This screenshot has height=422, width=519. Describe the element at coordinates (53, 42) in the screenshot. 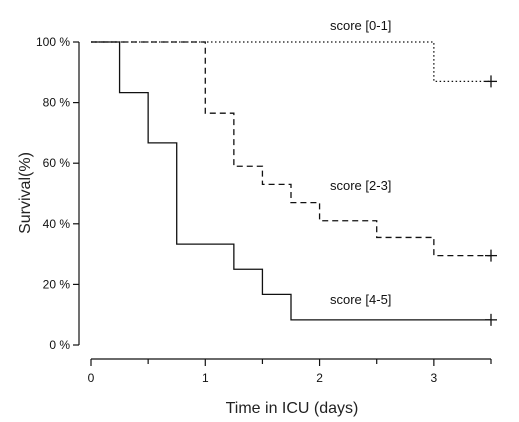

I see `y-tick-label: 100 %` at that location.